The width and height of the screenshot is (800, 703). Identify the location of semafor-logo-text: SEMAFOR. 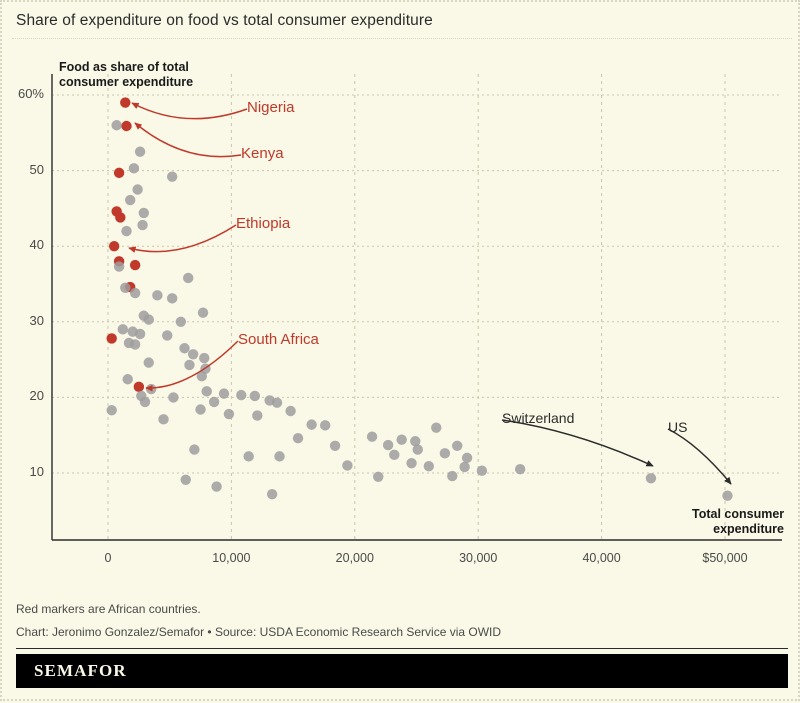
(80, 670).